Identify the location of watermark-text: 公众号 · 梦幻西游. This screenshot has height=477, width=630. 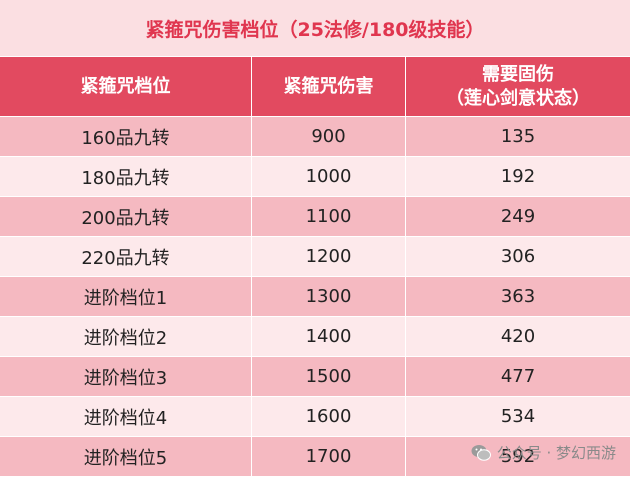
(556, 453).